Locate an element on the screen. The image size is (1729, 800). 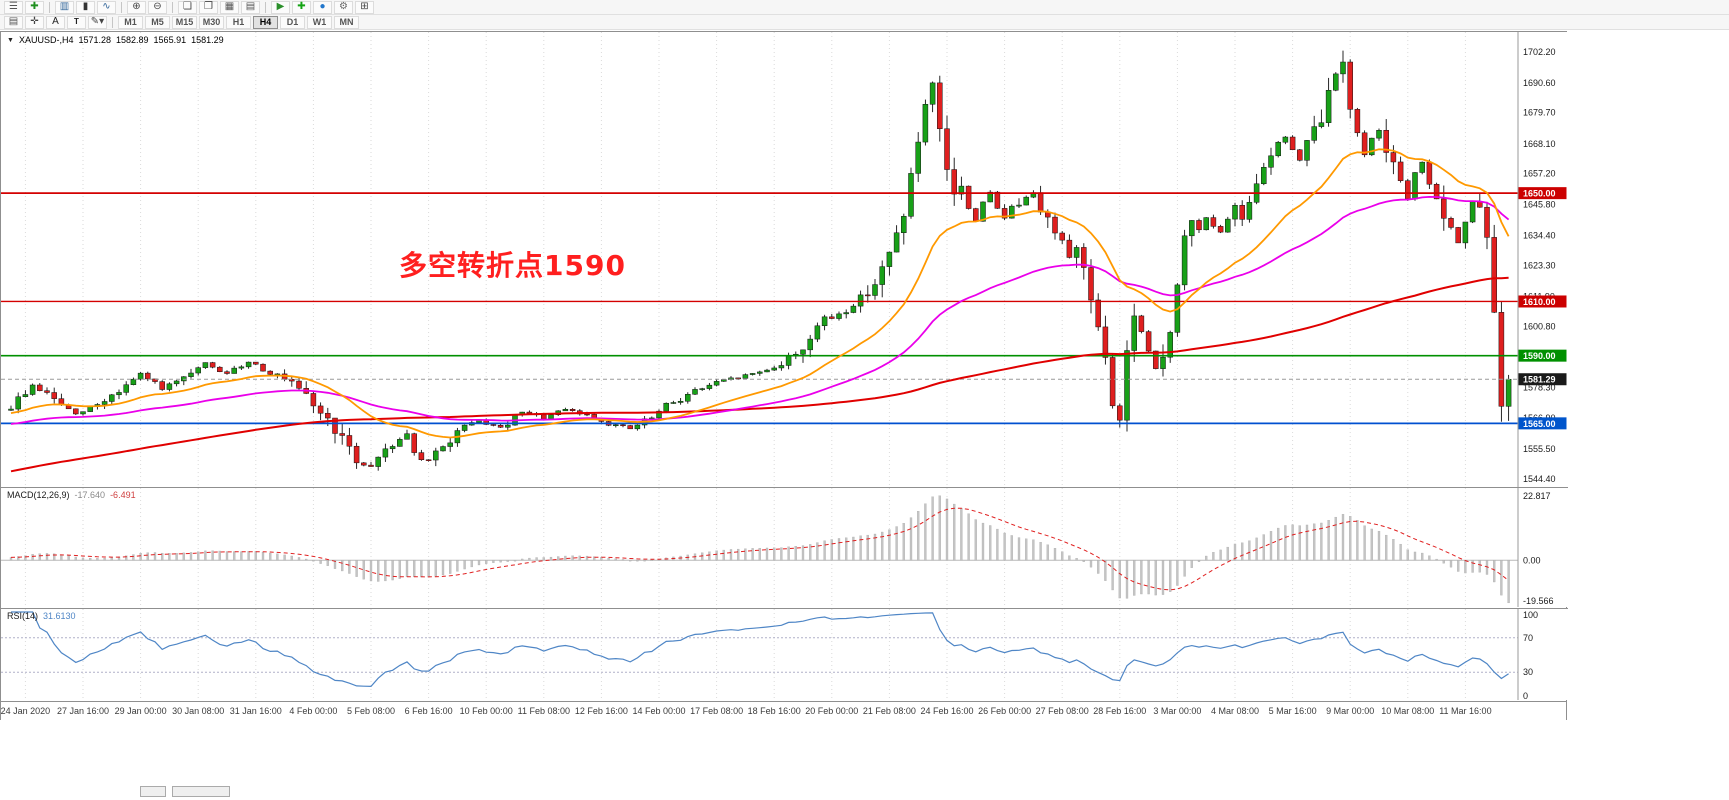
vertical-gridlines is located at coordinates (745, 547).